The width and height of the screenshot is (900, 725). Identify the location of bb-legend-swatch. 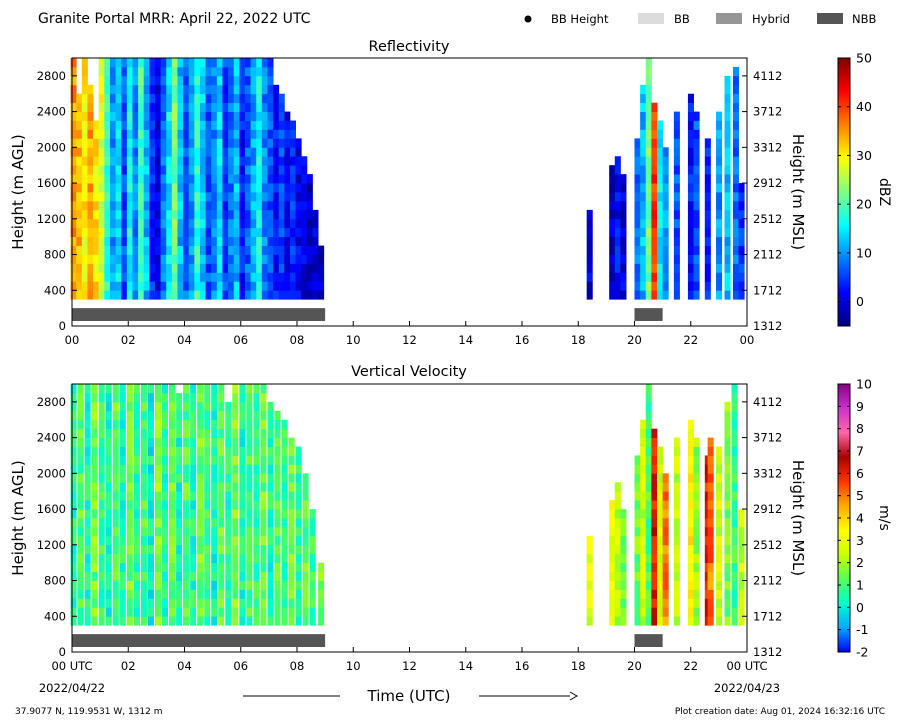
(651, 18).